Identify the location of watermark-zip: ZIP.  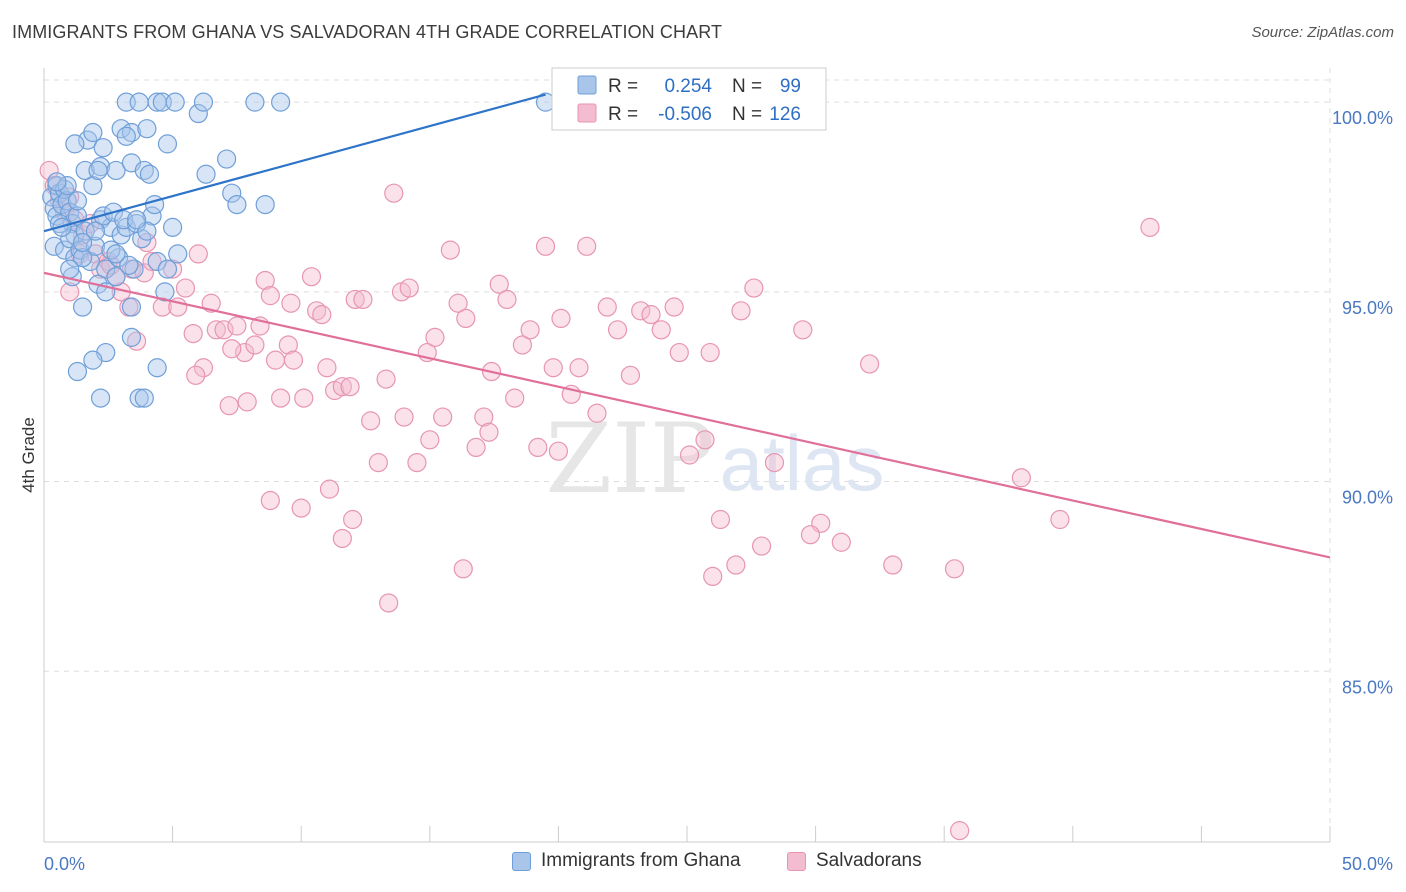
(629, 459).